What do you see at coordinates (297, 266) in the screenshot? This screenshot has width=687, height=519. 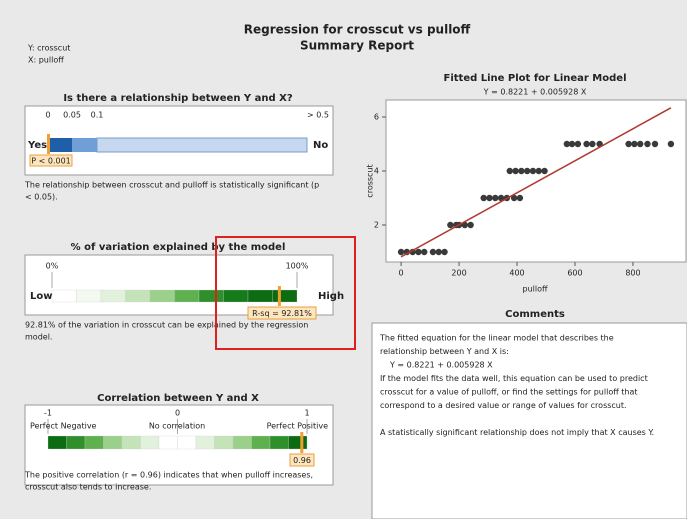 I see `tick-label: 100%` at bounding box center [297, 266].